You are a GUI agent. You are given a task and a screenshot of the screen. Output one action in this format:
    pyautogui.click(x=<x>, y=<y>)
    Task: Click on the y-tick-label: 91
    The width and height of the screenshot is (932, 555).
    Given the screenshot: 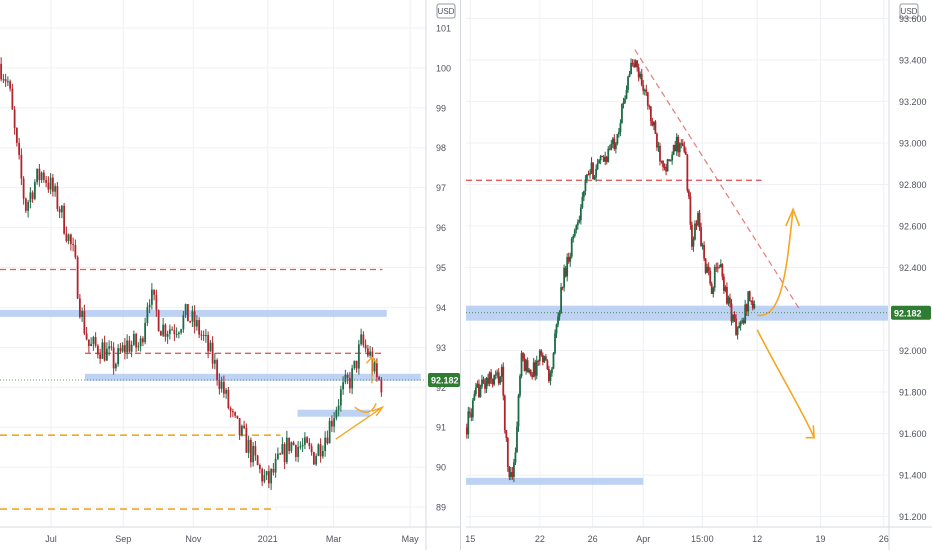 What is the action you would take?
    pyautogui.click(x=441, y=428)
    